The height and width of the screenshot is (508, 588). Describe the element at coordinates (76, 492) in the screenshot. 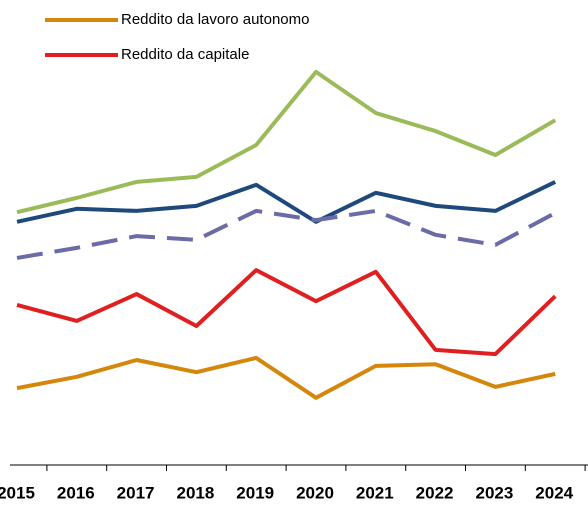

I see `x-tick-label: 2016` at that location.